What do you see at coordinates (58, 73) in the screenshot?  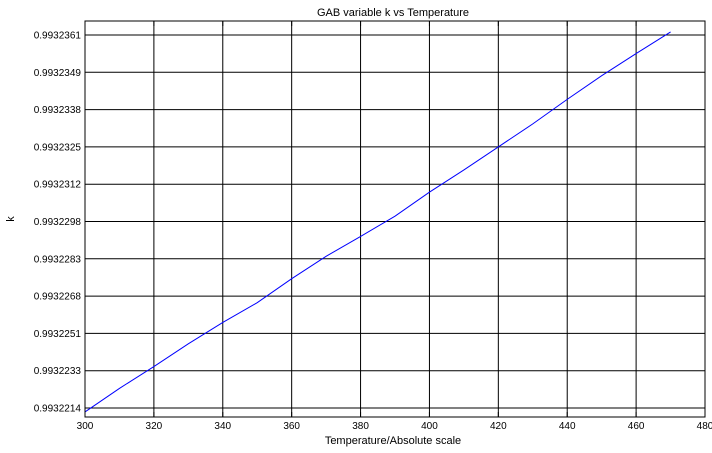 I see `y-tick-label: 0.9932349` at bounding box center [58, 73].